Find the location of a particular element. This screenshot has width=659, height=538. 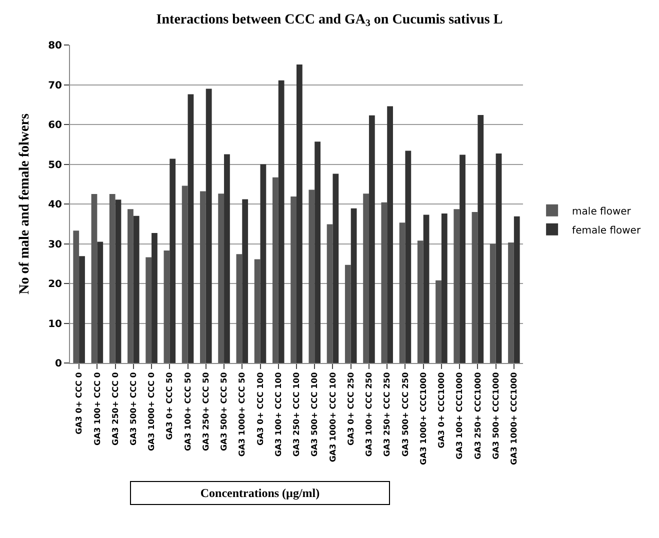

x-tick-label: GA3 500+ CCC 50 is located at coordinates (224, 412).